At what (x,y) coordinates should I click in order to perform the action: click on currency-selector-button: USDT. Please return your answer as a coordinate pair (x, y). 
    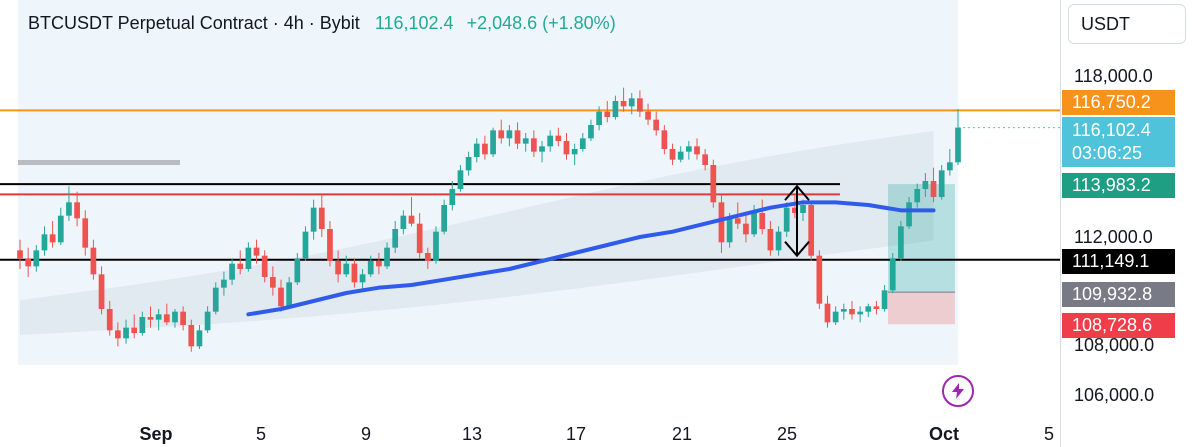
    Looking at the image, I should click on (1127, 24).